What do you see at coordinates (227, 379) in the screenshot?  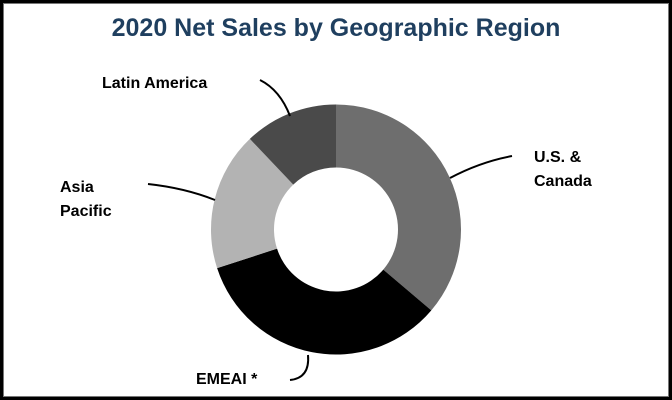 I see `label-emeai: EMEAI *` at bounding box center [227, 379].